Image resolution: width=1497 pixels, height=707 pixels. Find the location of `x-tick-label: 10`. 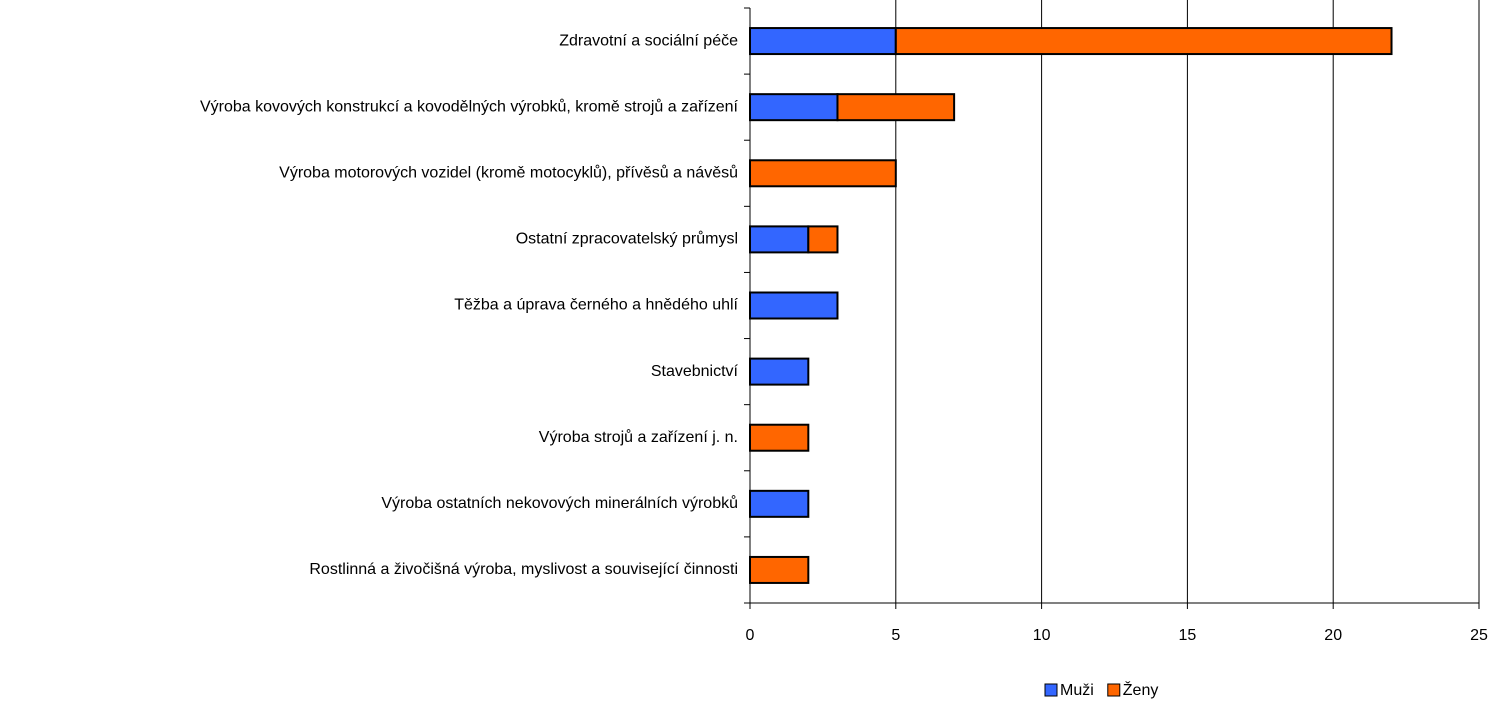

x-tick-label: 10 is located at coordinates (1042, 635).